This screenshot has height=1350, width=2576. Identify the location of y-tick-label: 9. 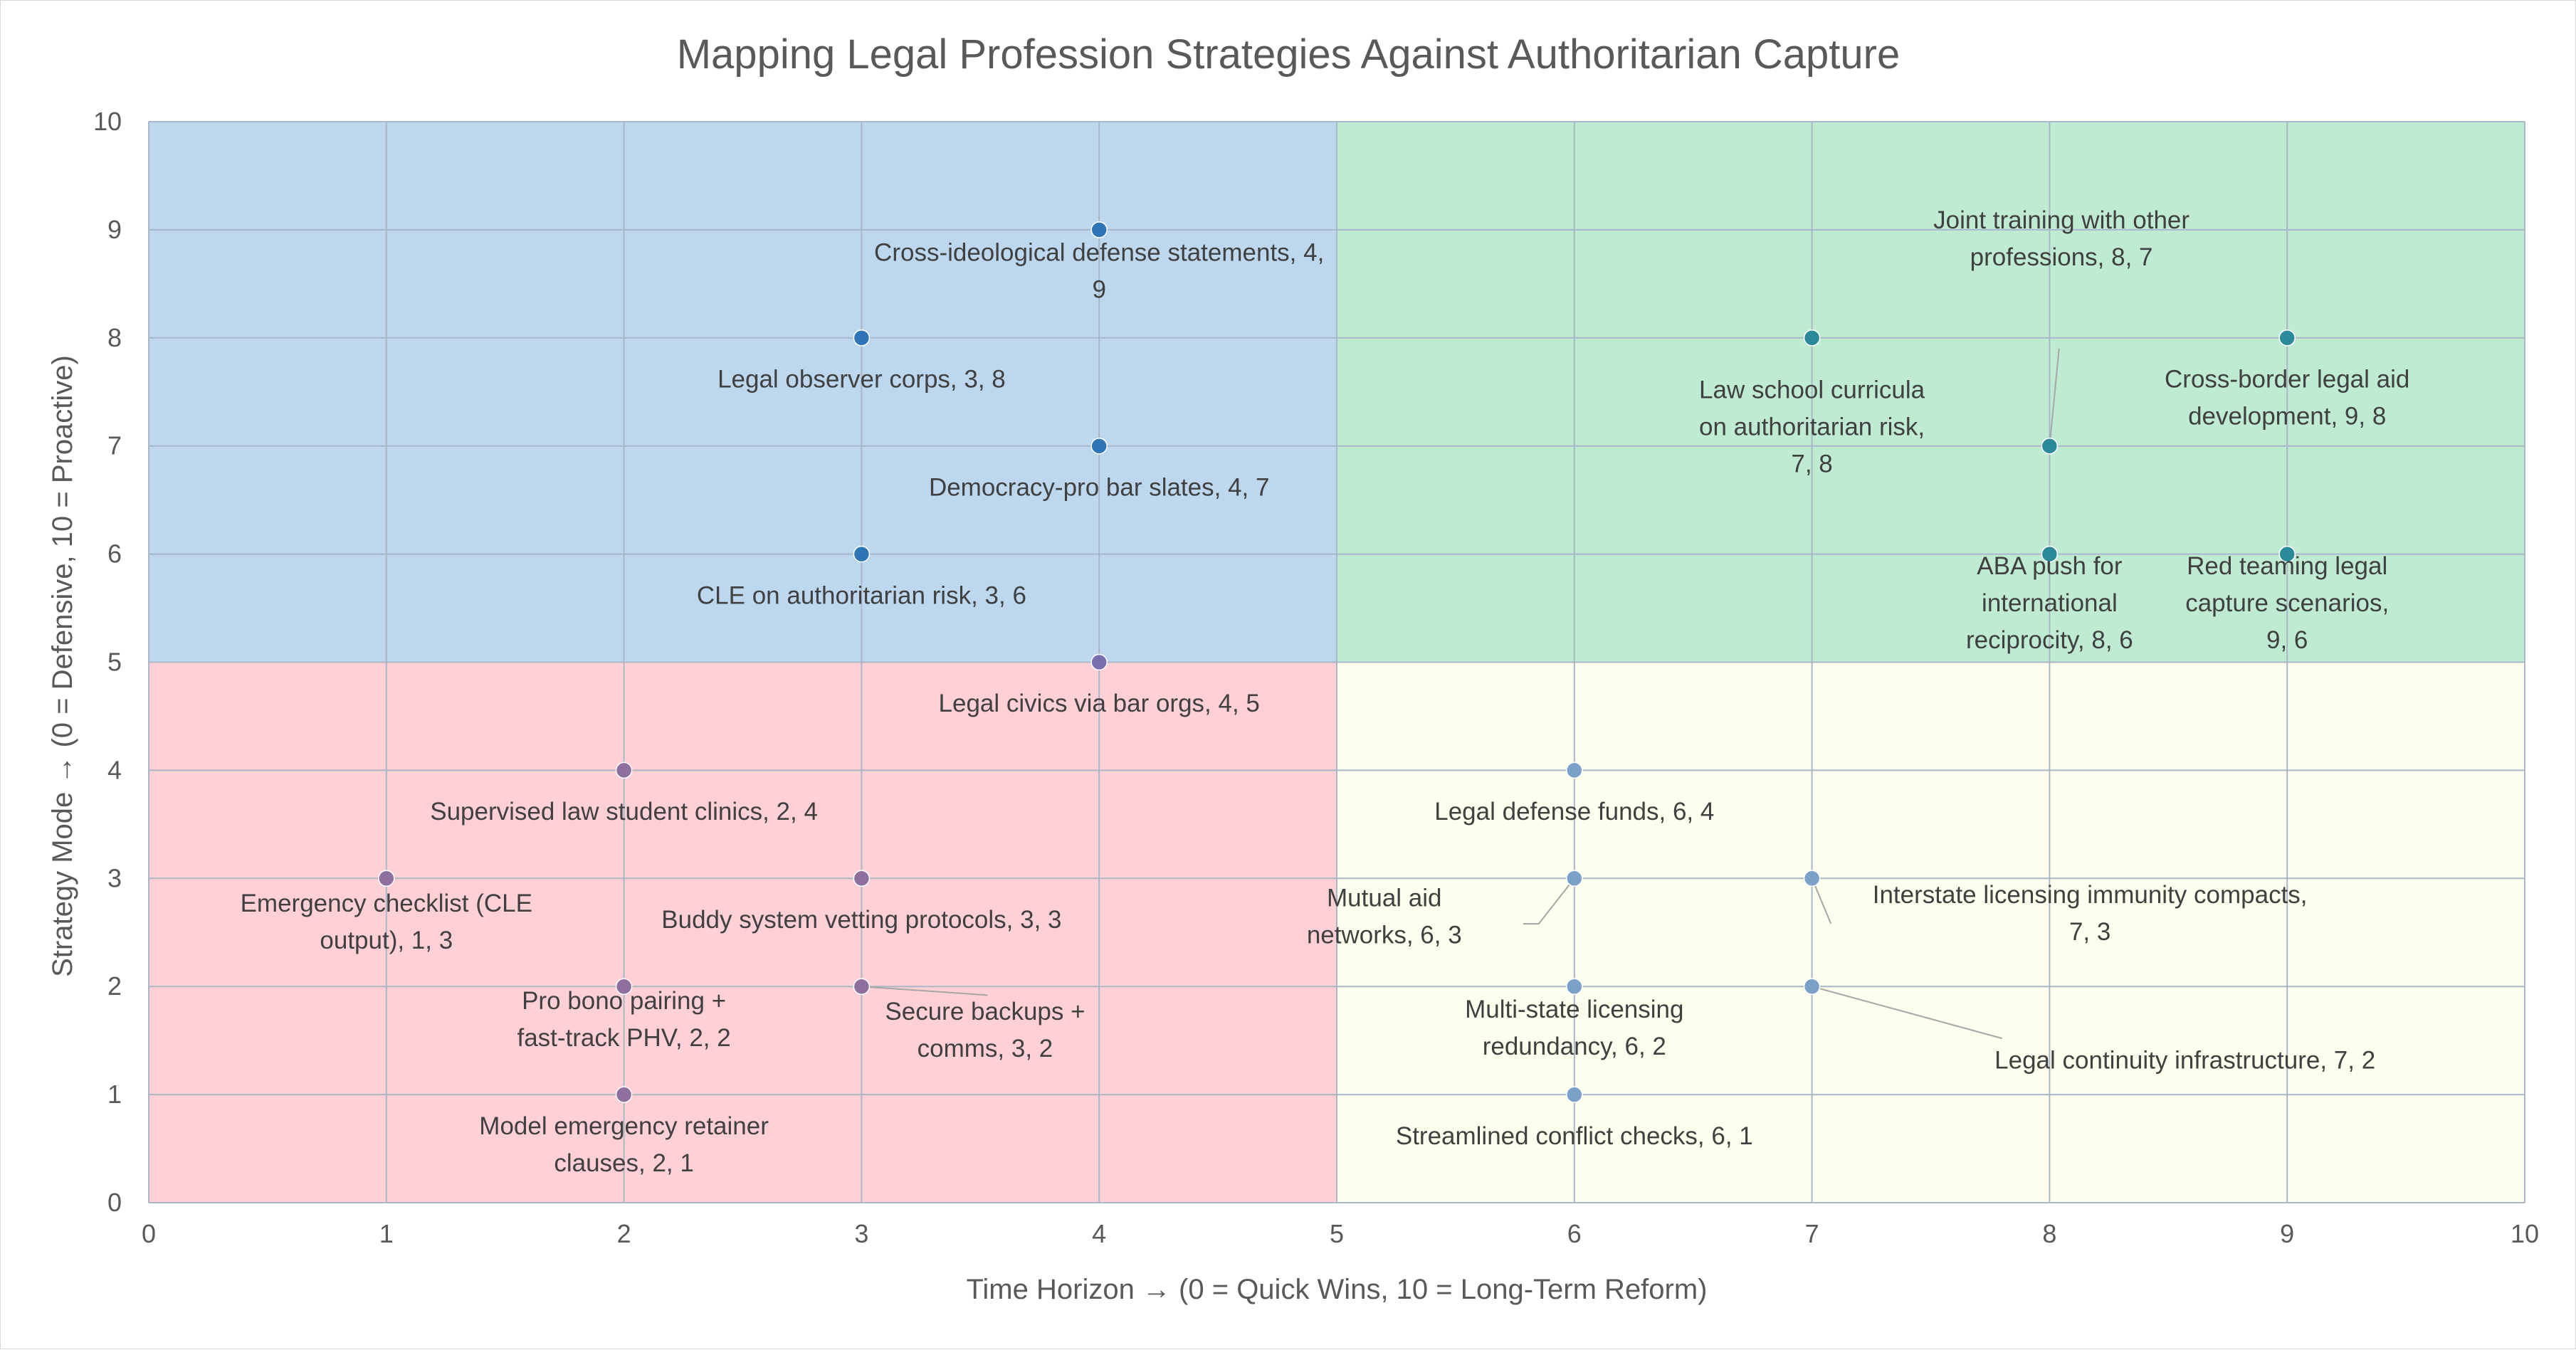
(114, 229).